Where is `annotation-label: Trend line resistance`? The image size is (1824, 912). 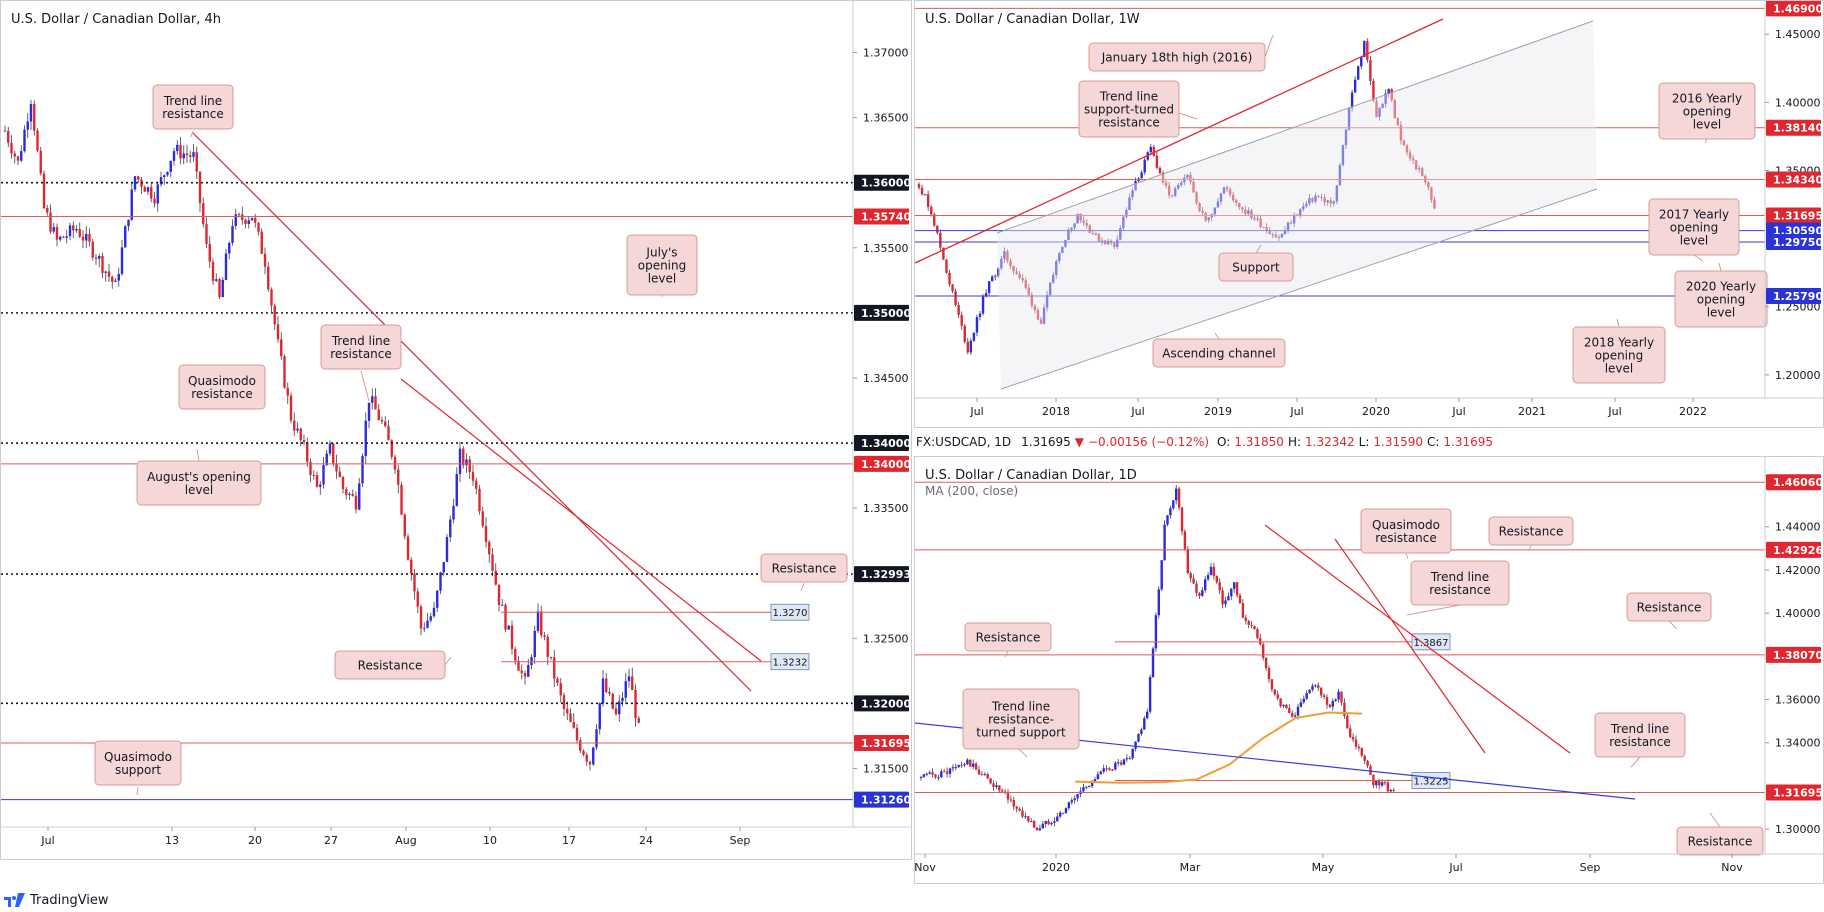 annotation-label: Trend line resistance is located at coordinates (1640, 735).